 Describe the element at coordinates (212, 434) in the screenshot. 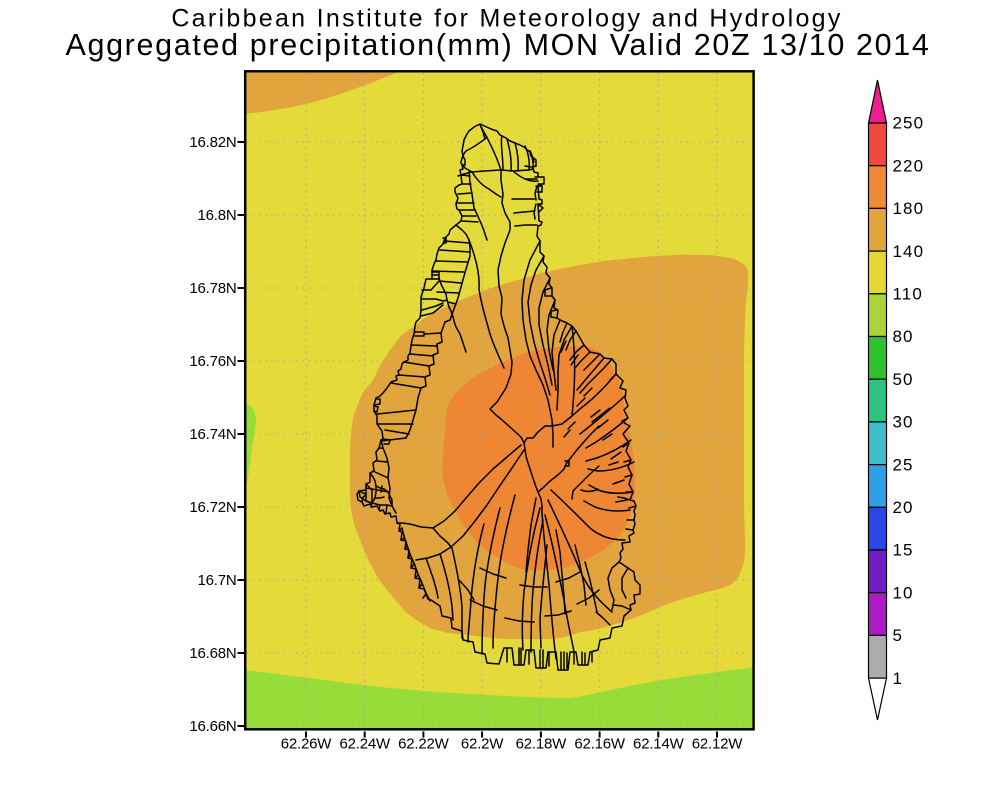

I see `svg-text: 16.74N` at that location.